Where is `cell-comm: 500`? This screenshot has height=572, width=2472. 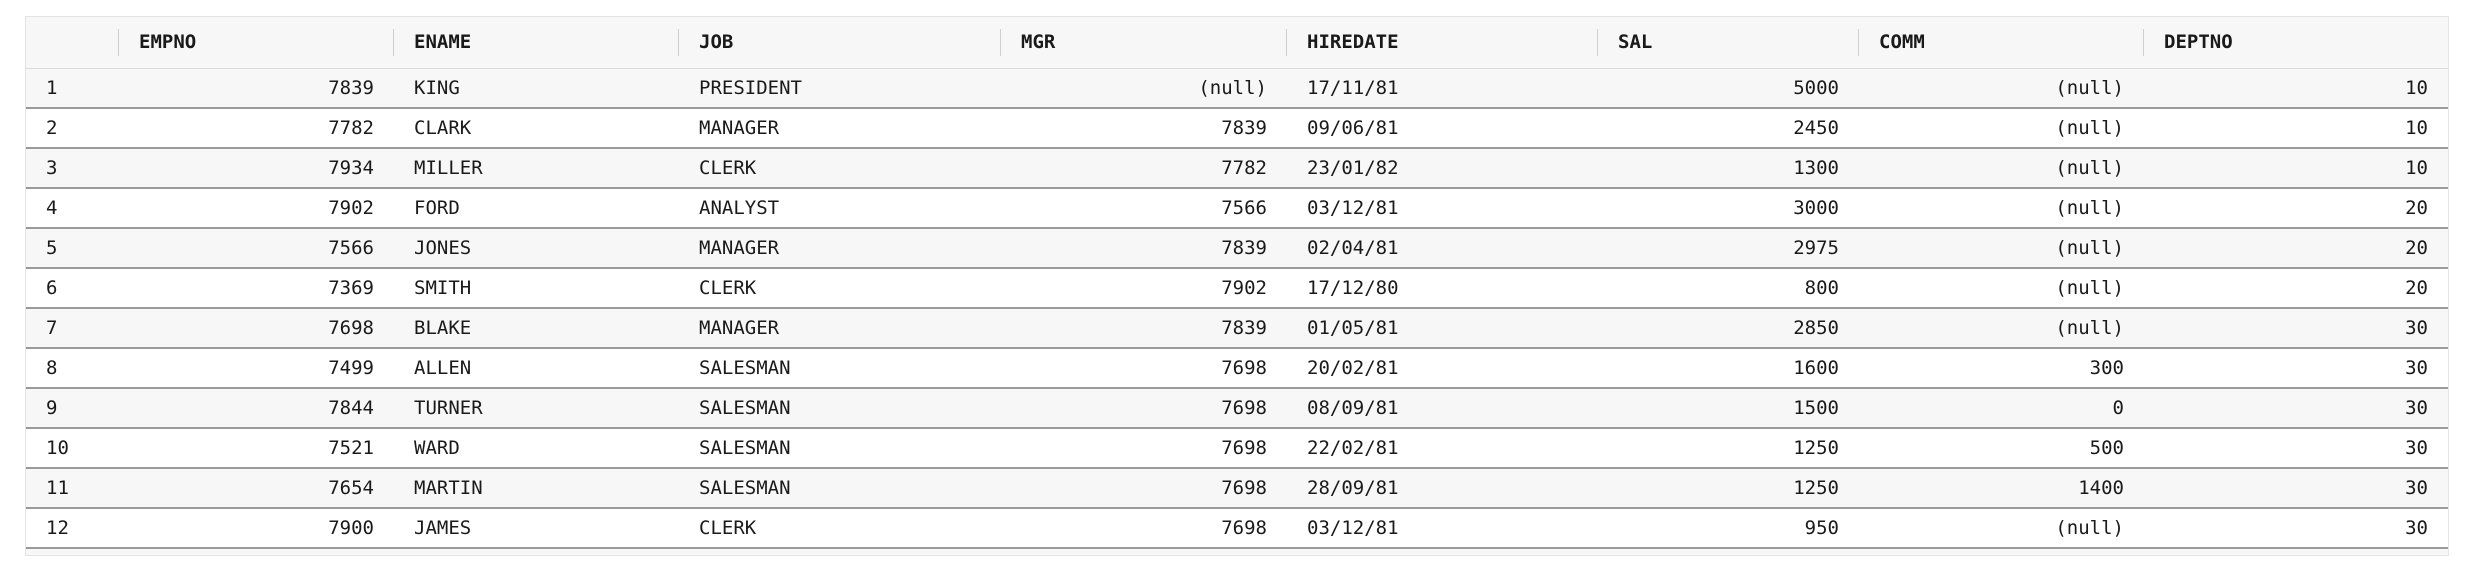
cell-comm: 500 is located at coordinates (2106, 448).